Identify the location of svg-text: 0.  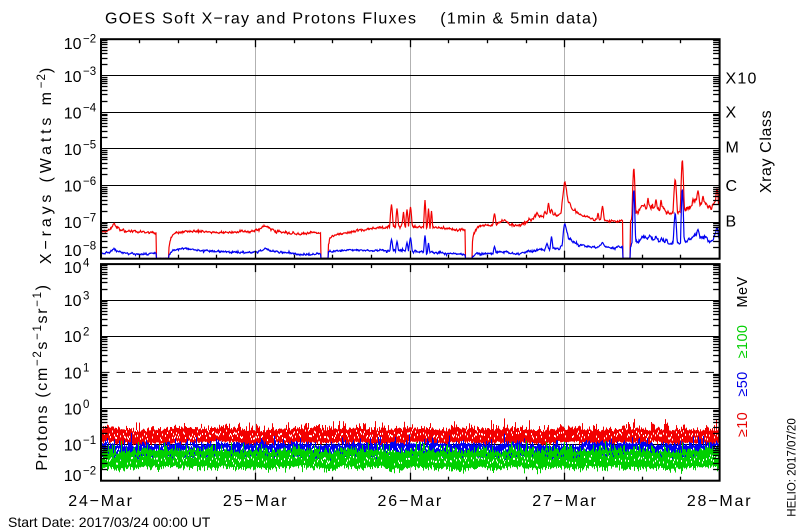
(86, 405).